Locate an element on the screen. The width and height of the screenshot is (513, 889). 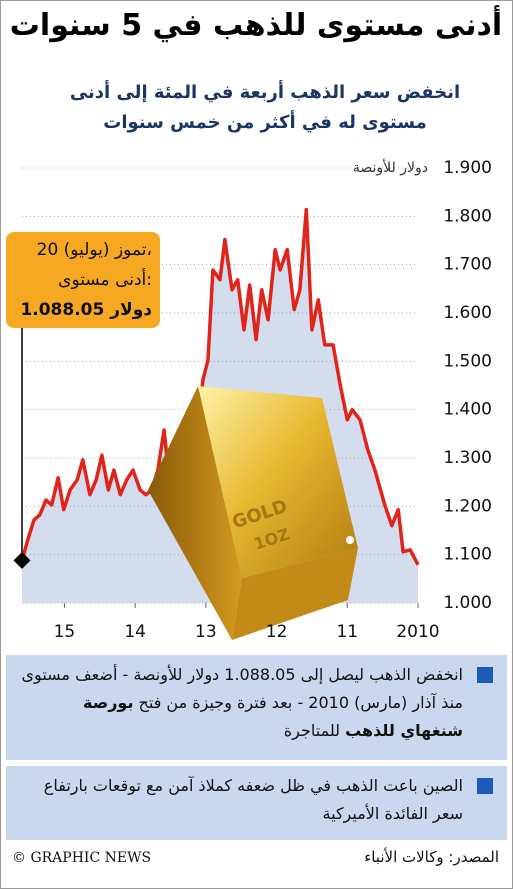
y-tick-label: 1.700 is located at coordinates (467, 265).